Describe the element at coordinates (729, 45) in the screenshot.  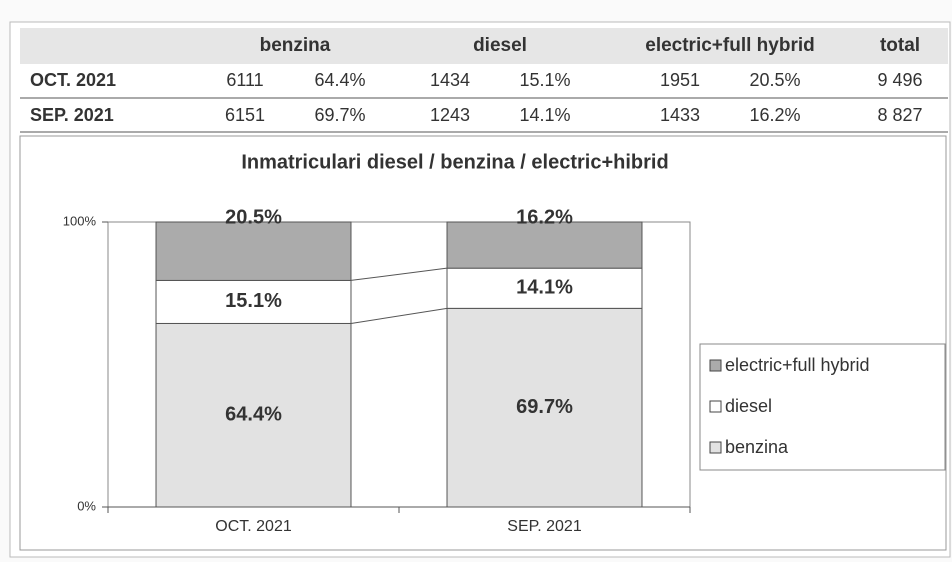
I see `table-header: electric+full hybrid` at that location.